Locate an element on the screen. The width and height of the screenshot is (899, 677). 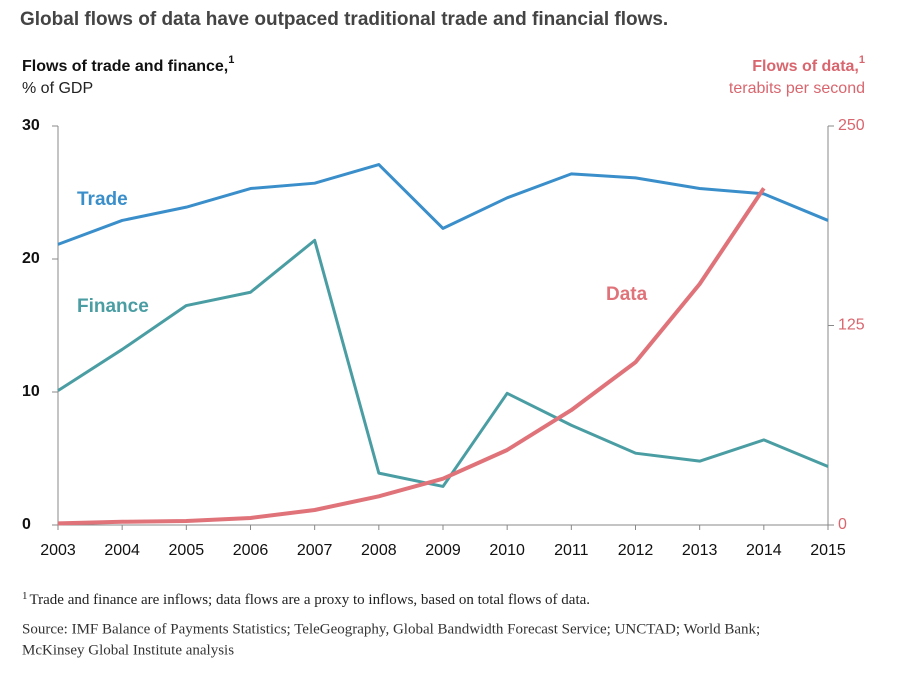
x-tick-label: 2006 is located at coordinates (251, 550).